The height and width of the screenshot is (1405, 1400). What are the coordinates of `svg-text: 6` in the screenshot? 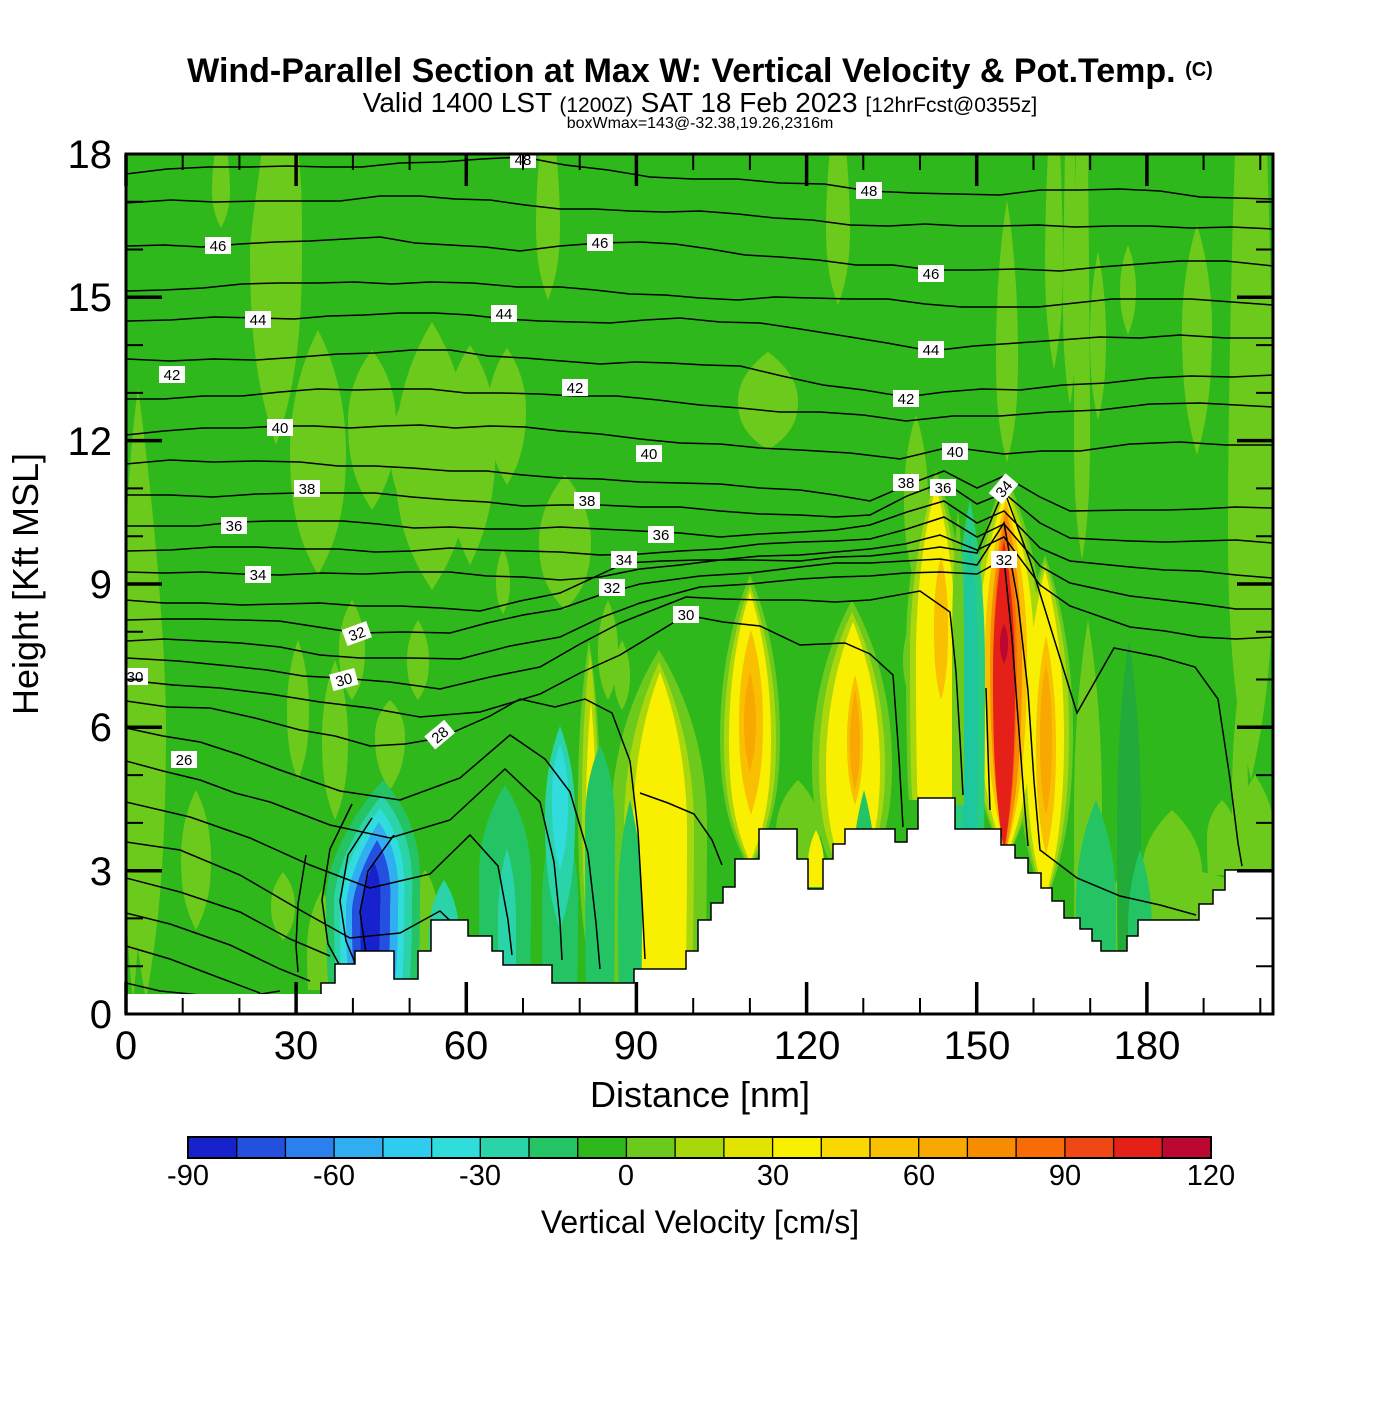 It's located at (101, 728).